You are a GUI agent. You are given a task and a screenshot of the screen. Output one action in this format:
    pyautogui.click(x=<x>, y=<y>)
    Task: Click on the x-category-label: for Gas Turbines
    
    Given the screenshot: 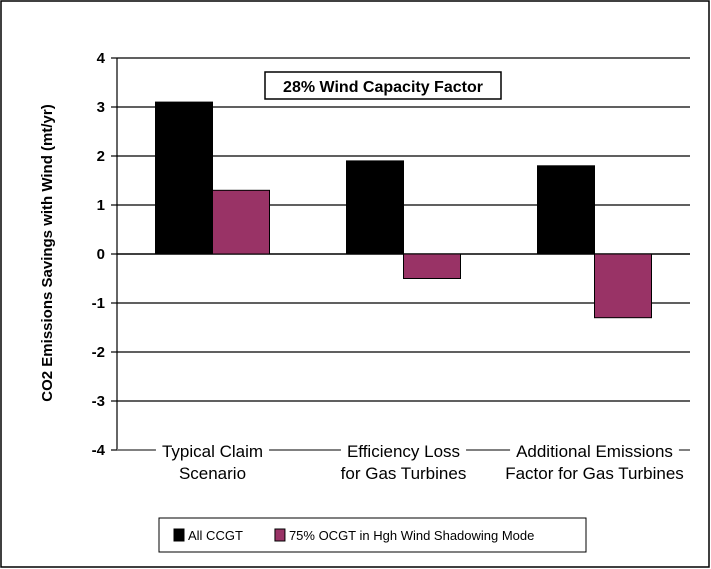 What is the action you would take?
    pyautogui.click(x=404, y=473)
    